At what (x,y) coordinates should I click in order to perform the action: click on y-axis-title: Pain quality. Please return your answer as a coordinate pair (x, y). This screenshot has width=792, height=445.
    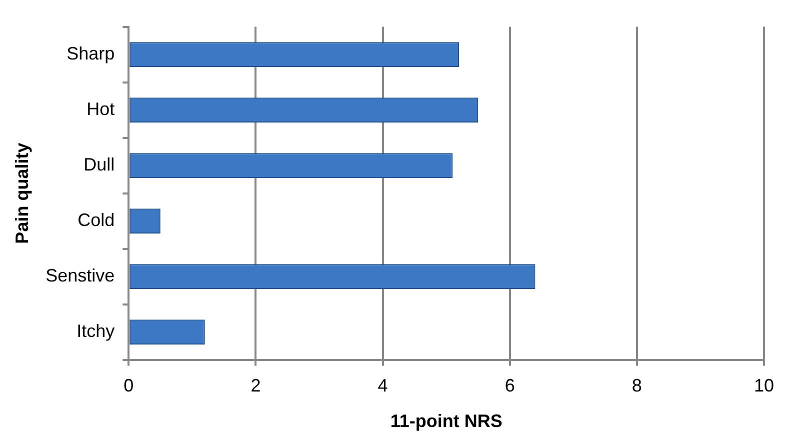
    Looking at the image, I should click on (22, 193).